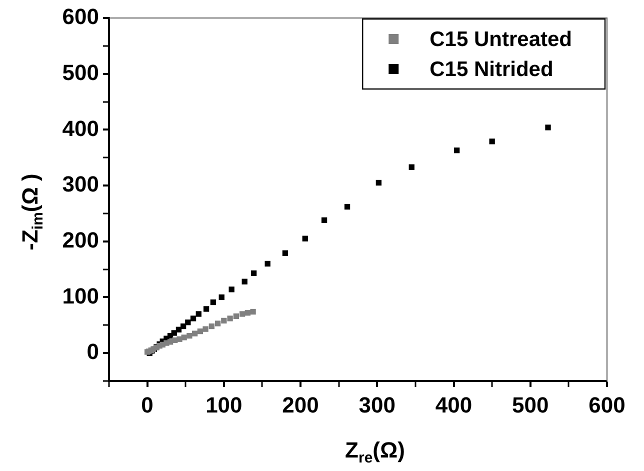 The image size is (644, 471). What do you see at coordinates (530, 405) in the screenshot?
I see `x-tick-label: 500` at bounding box center [530, 405].